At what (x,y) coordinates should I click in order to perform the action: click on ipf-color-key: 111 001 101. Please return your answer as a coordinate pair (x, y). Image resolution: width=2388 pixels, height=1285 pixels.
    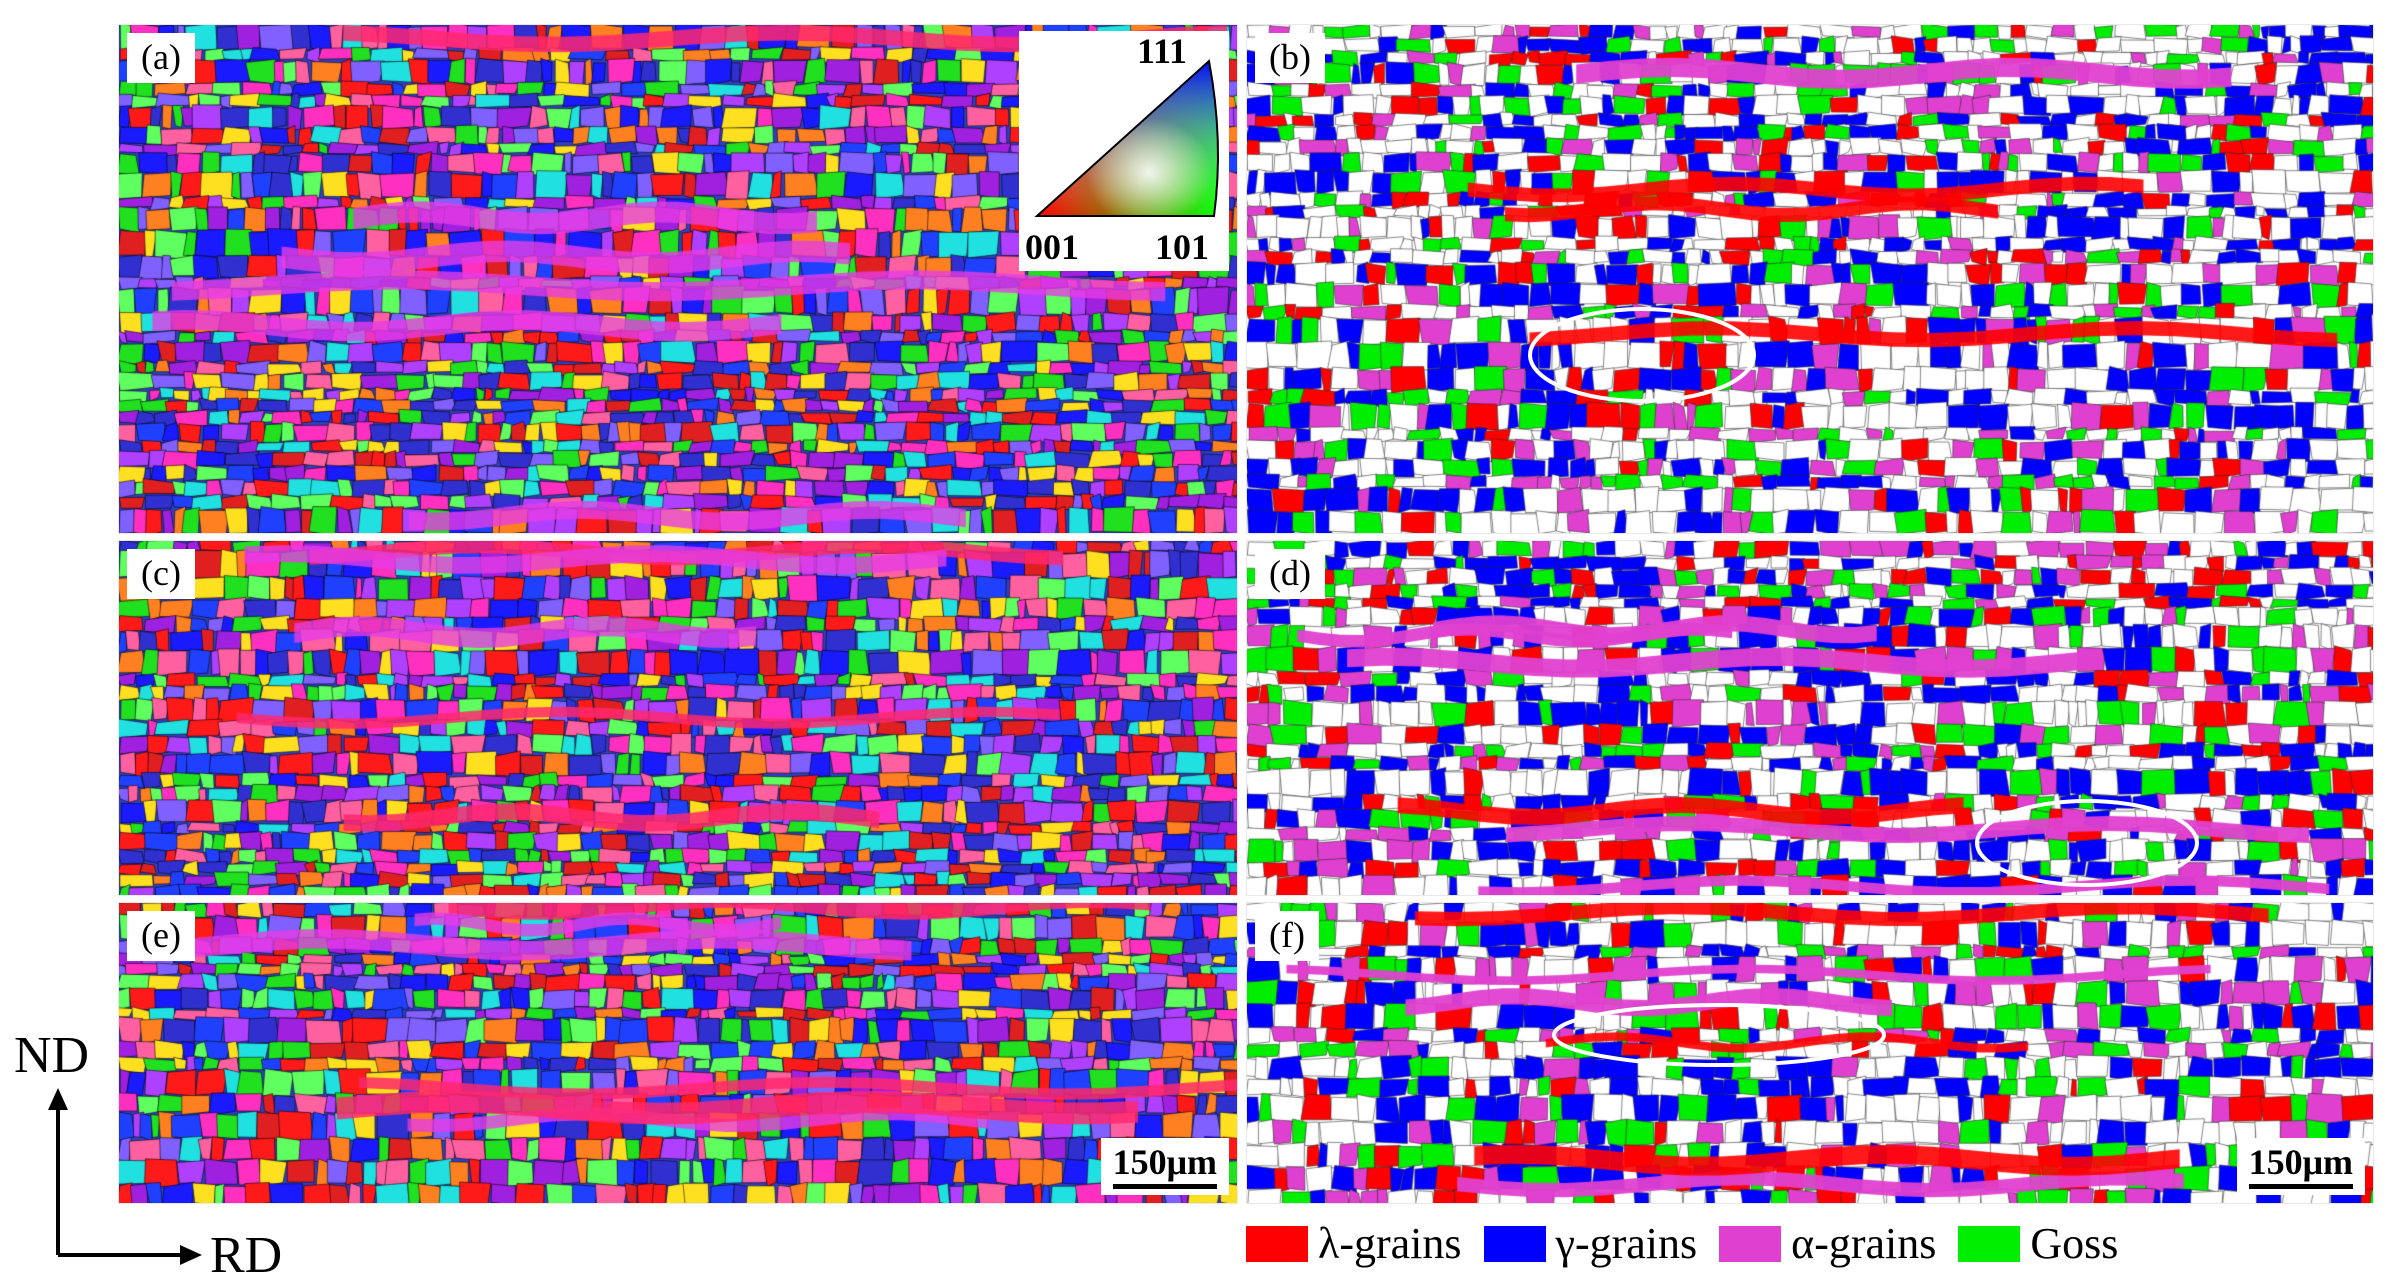
    Looking at the image, I should click on (1124, 151).